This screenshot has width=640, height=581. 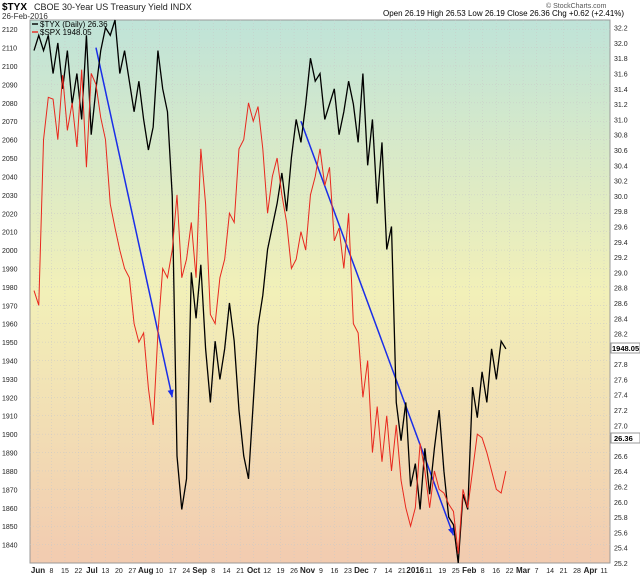 What do you see at coordinates (10, 380) in the screenshot?
I see `left-tick-label: 1930` at bounding box center [10, 380].